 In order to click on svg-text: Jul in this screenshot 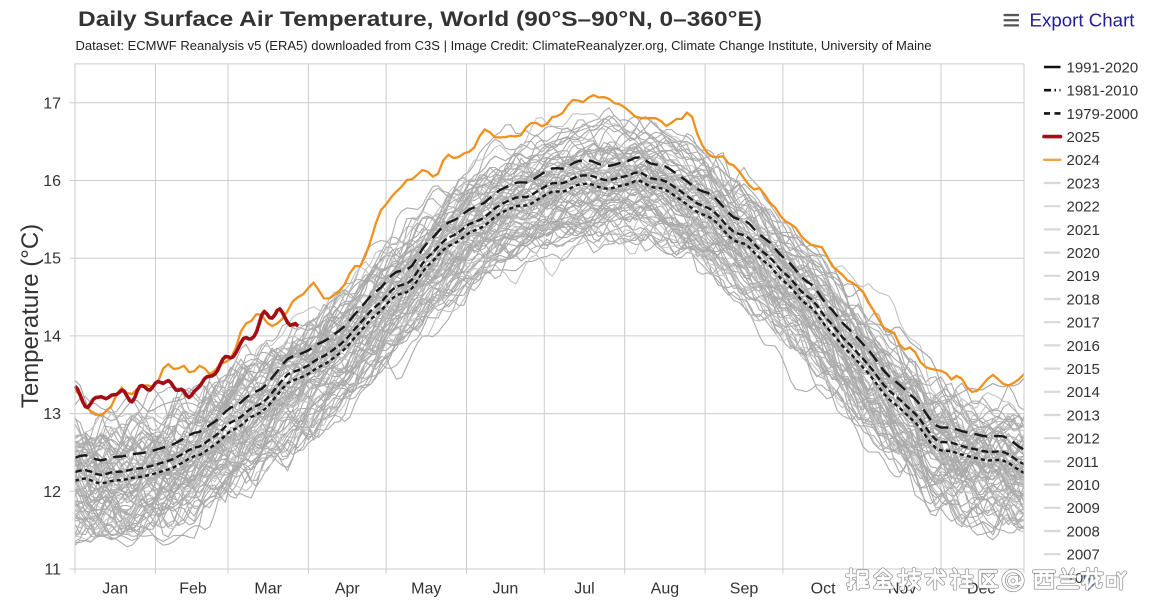, I will do `click(584, 589)`.